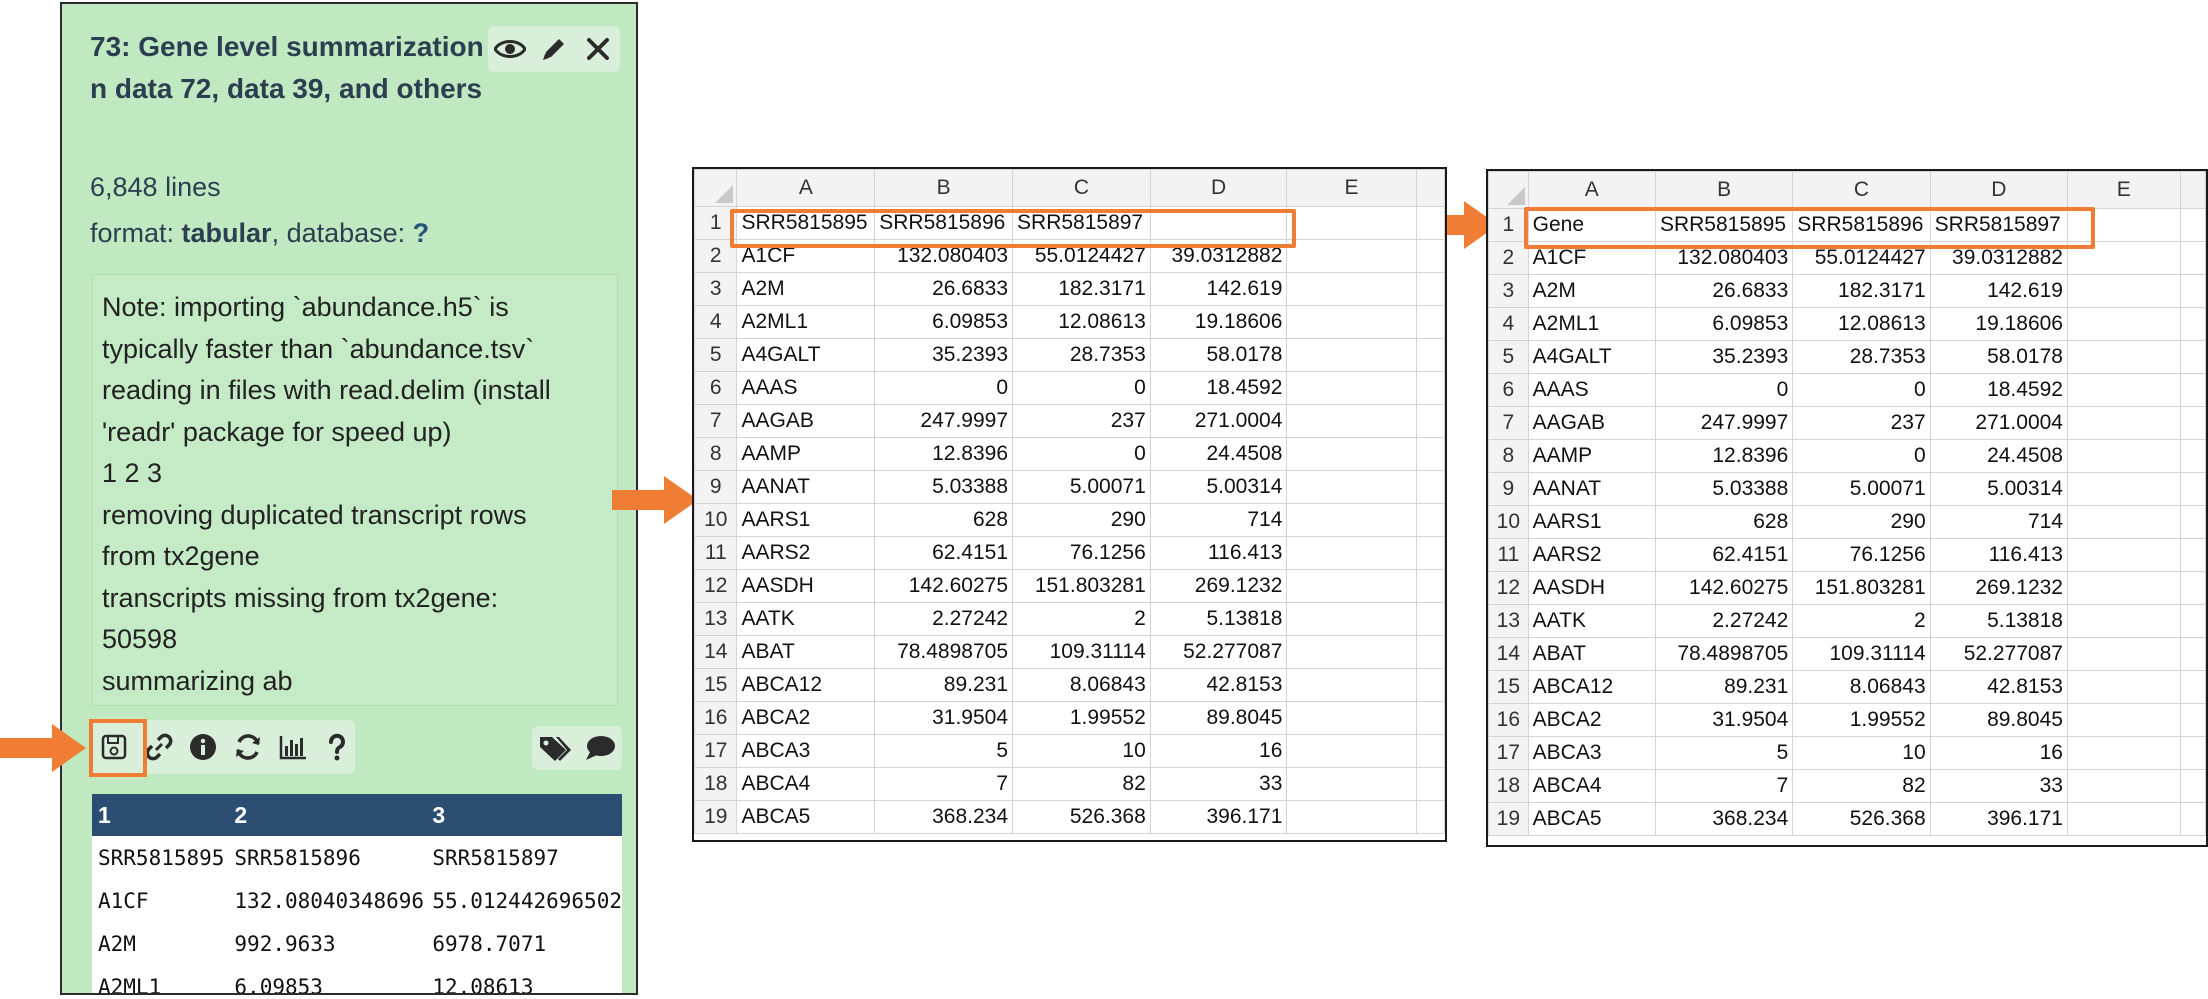 The height and width of the screenshot is (999, 2208). Describe the element at coordinates (1508, 258) in the screenshot. I see `row-number: 2` at that location.